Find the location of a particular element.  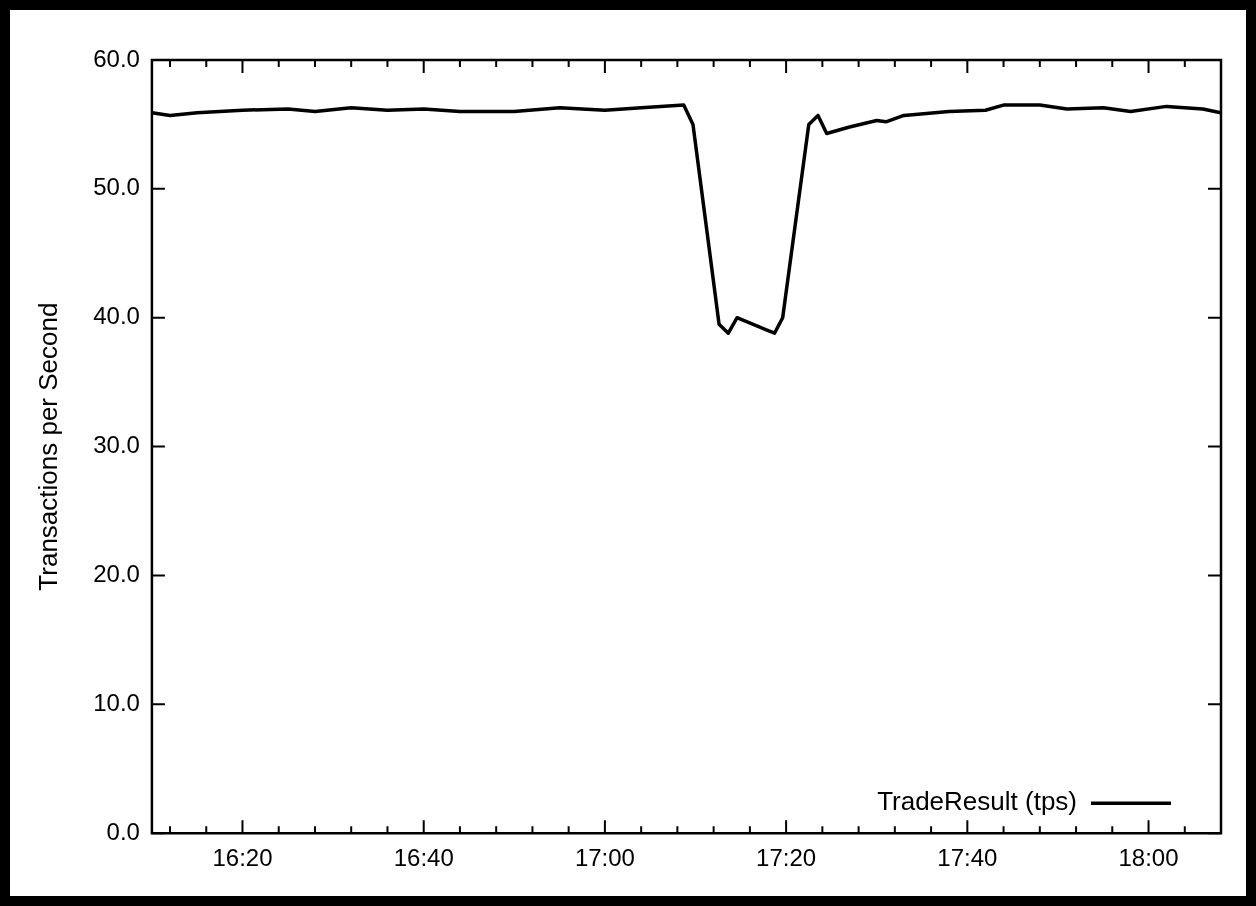

x-tick-label: 18:00 is located at coordinates (1148, 858).